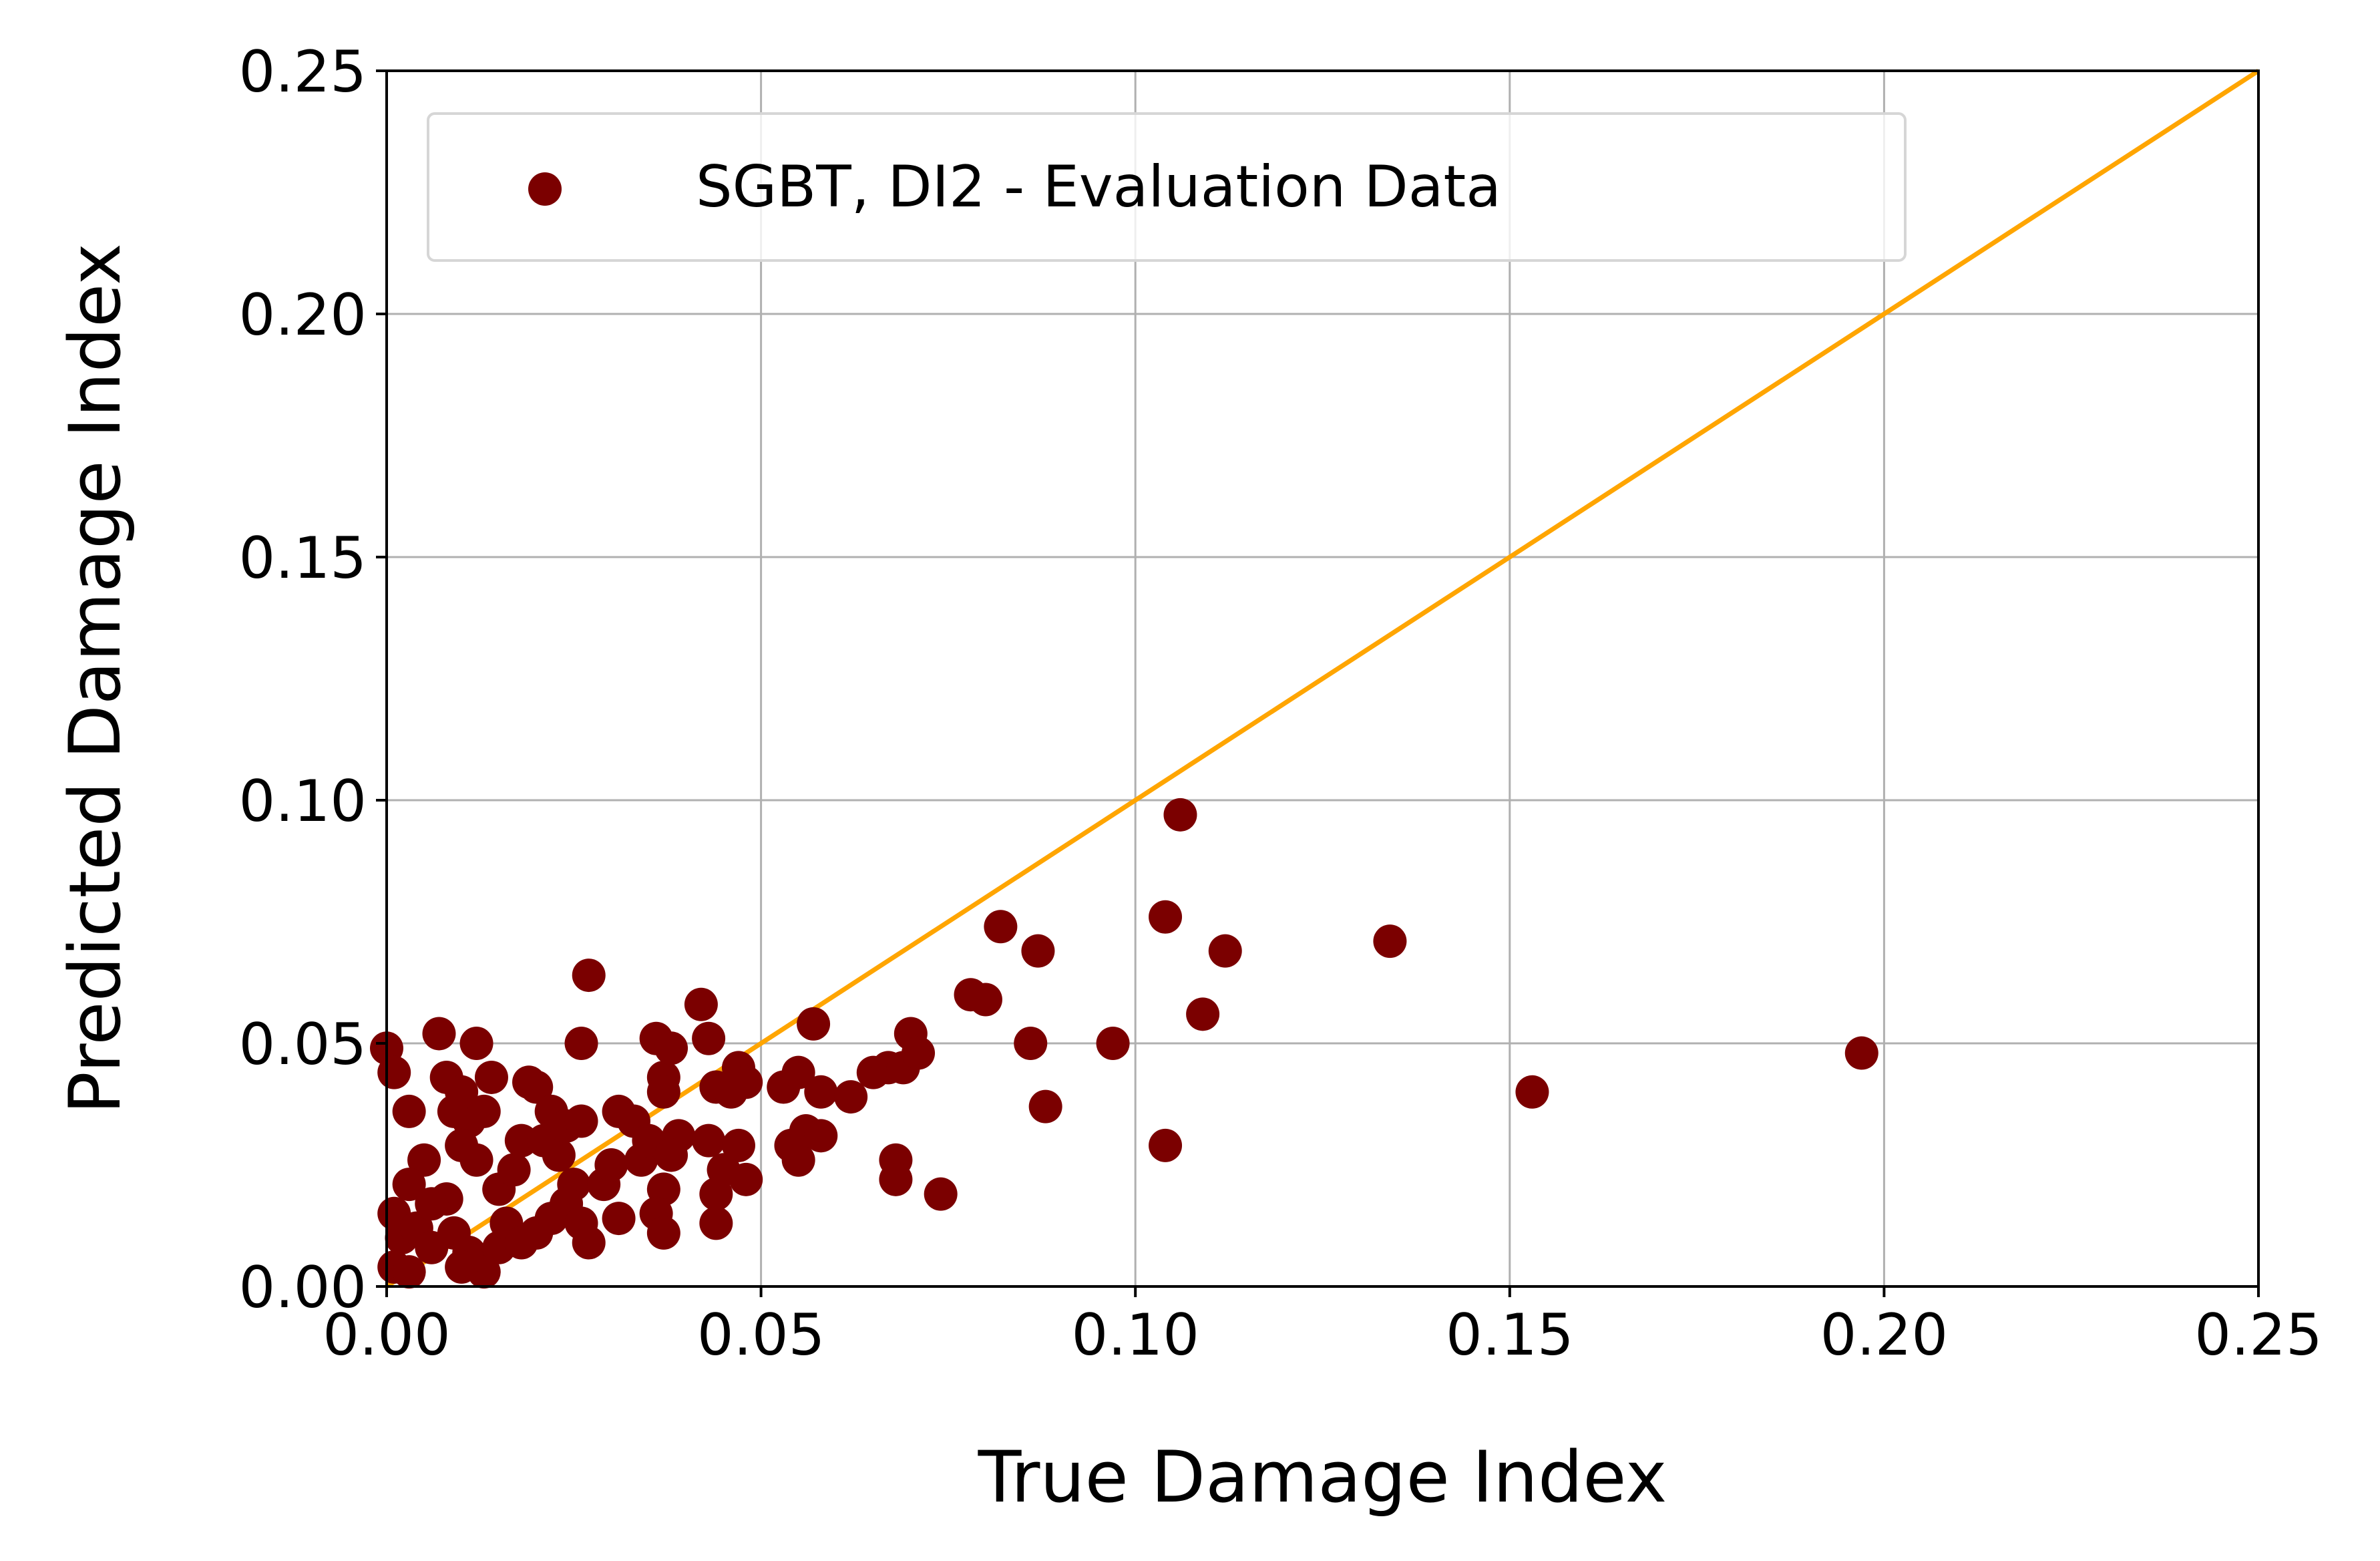  What do you see at coordinates (1884, 1335) in the screenshot?
I see `x-tick-label: 0.20` at bounding box center [1884, 1335].